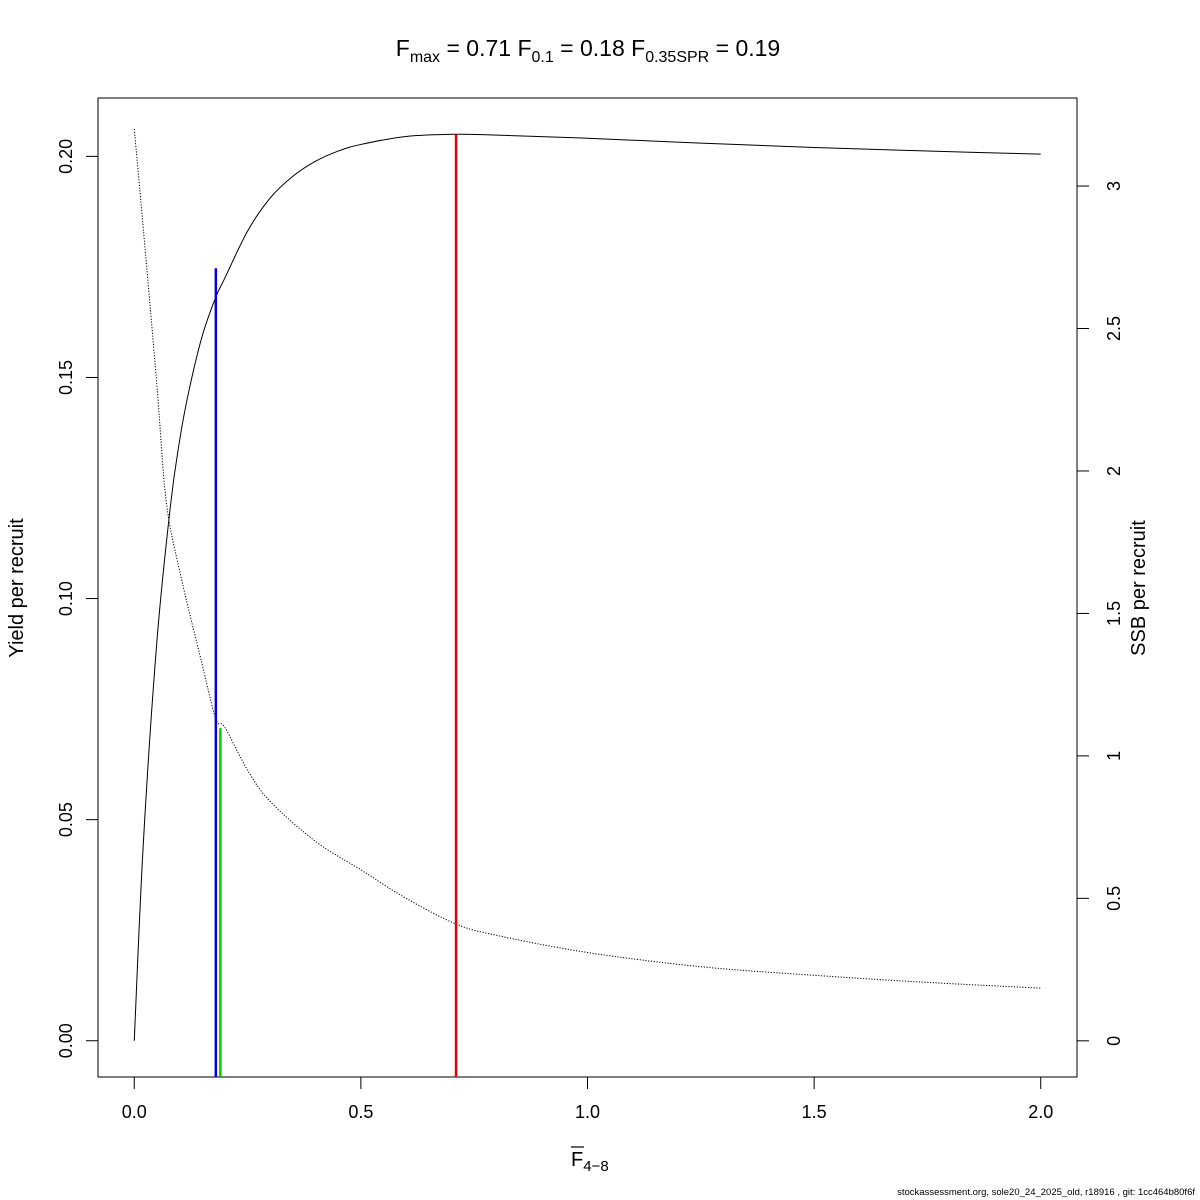 The height and width of the screenshot is (1200, 1200). I want to click on chart-title: Fmax = 0.71 F0.1 = 0.18 F0.35SPR = 0.19, so click(588, 50).